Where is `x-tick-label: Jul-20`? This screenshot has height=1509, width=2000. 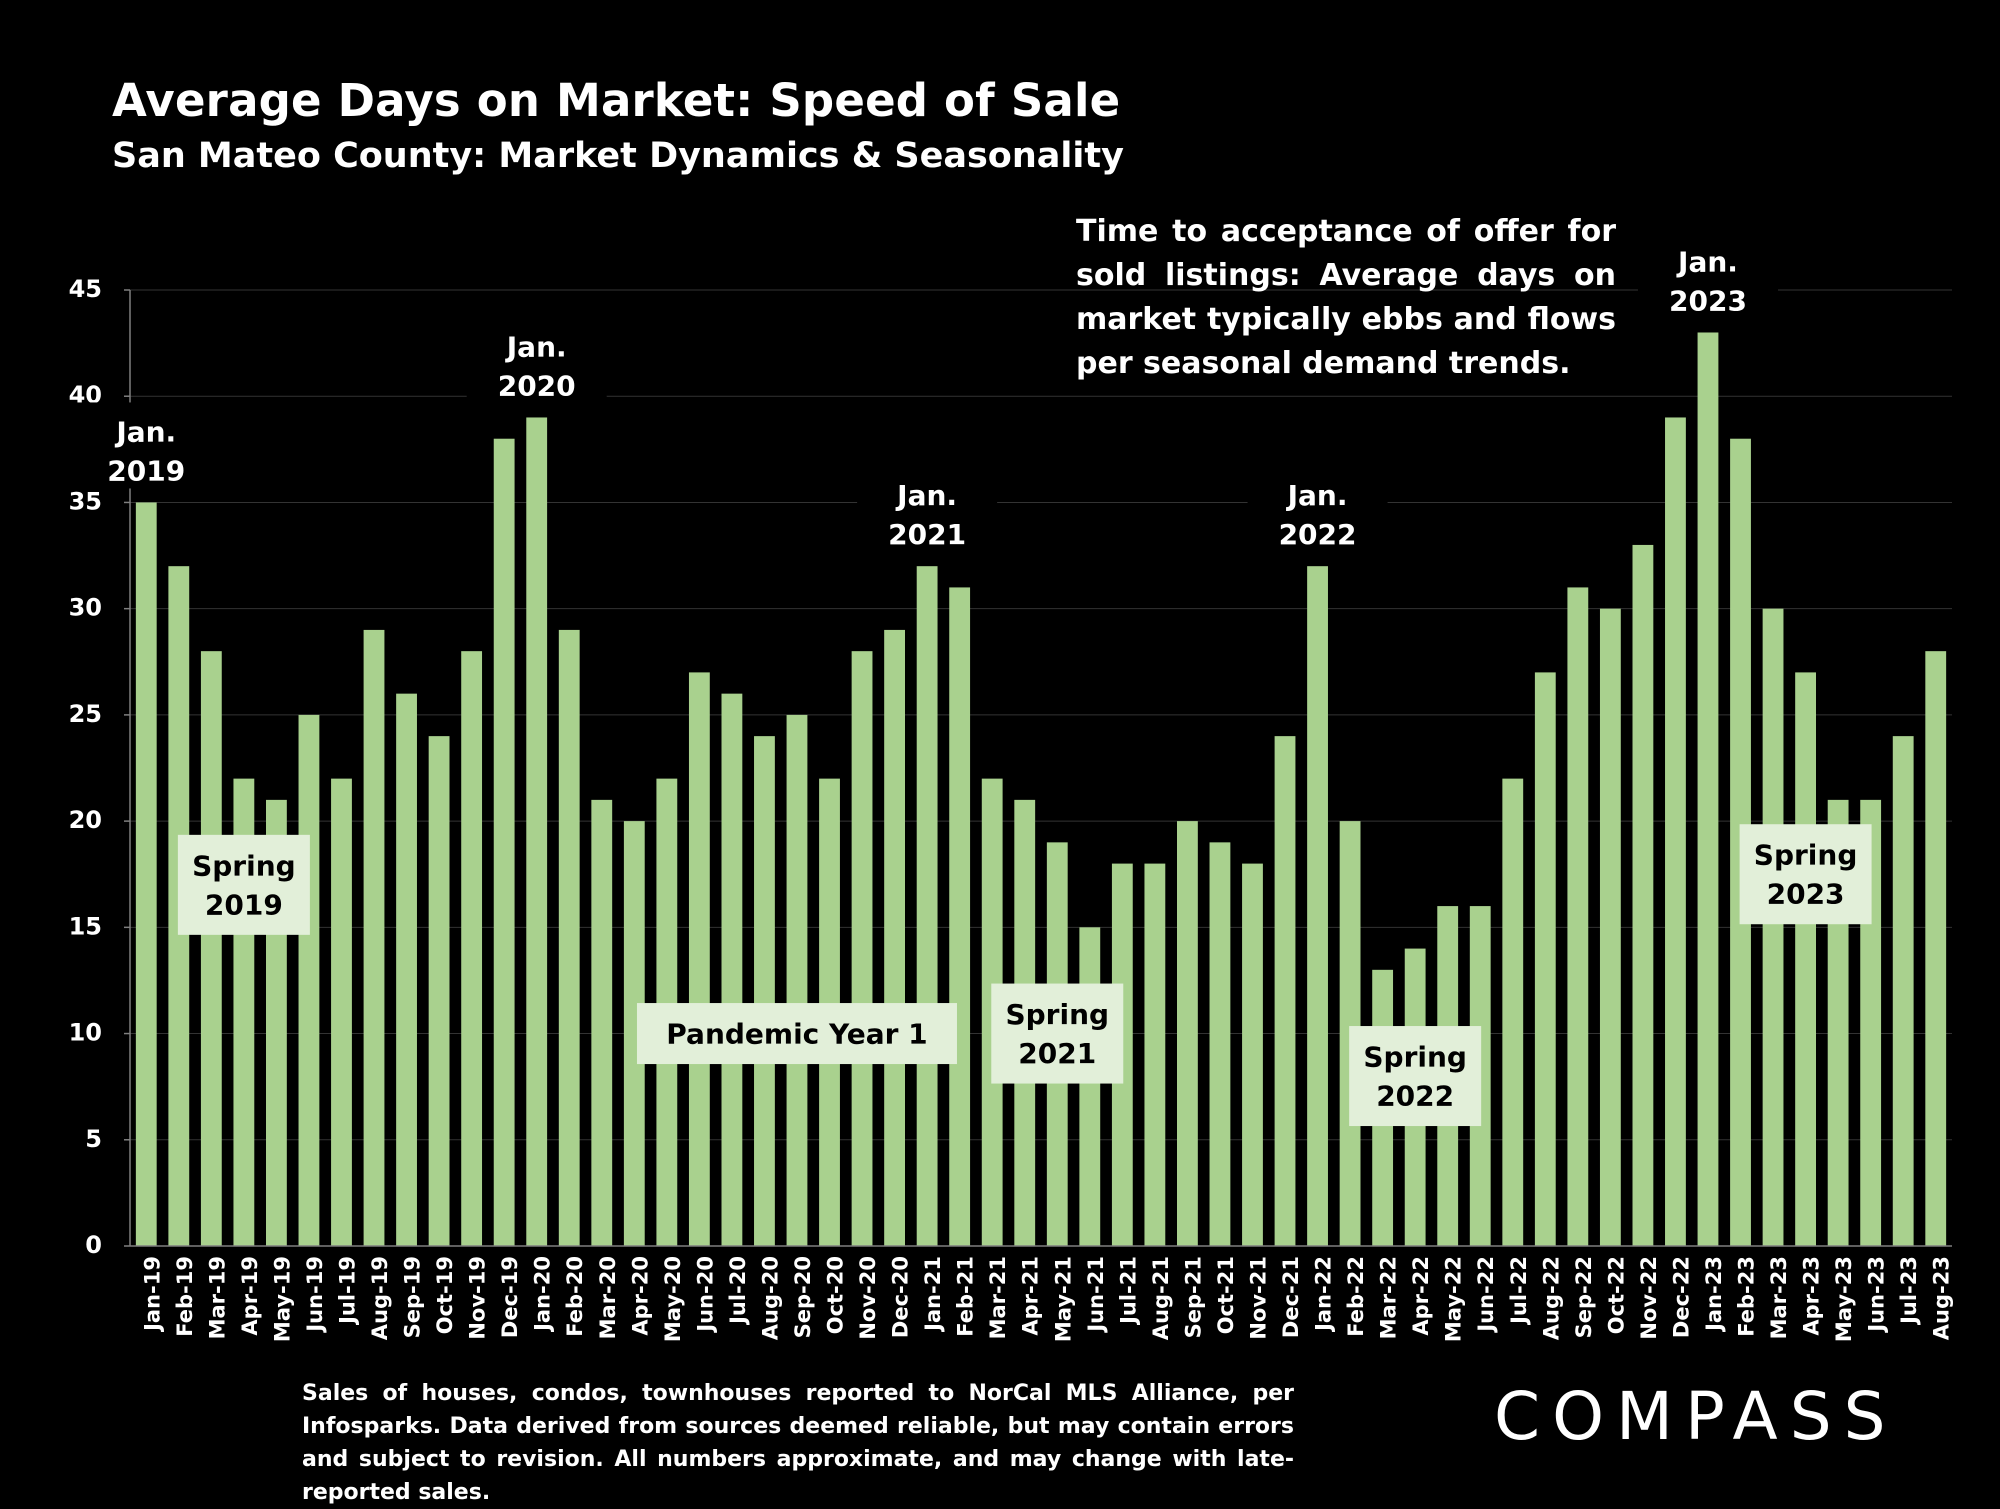 x-tick-label: Jul-20 is located at coordinates (738, 1291).